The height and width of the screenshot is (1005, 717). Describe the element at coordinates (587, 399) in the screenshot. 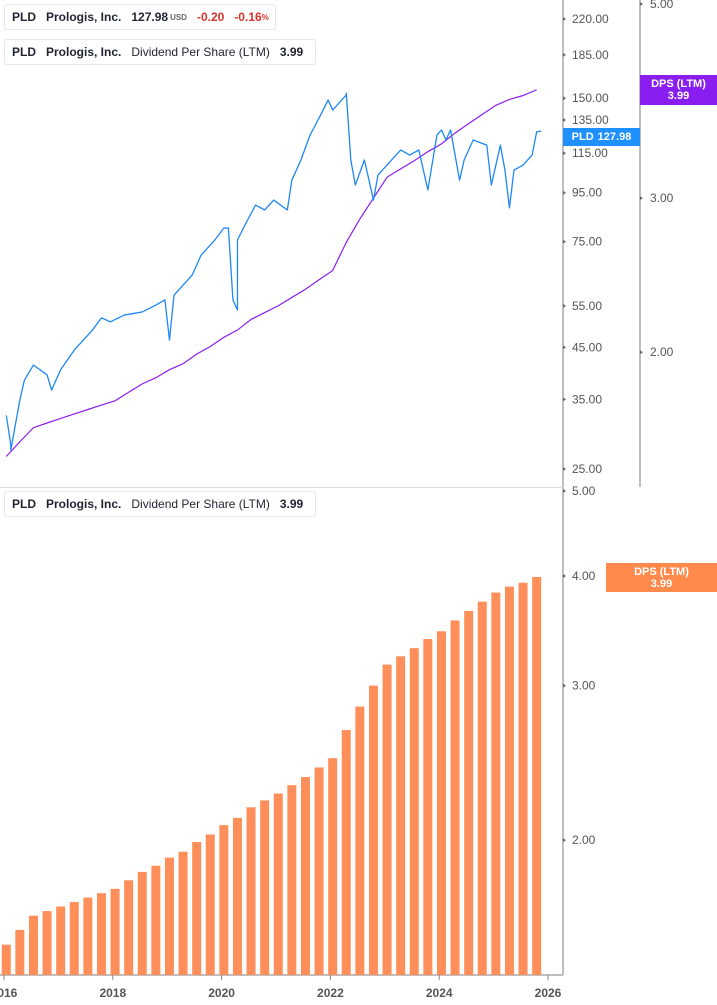

I see `price-tick-label: 35.00` at that location.